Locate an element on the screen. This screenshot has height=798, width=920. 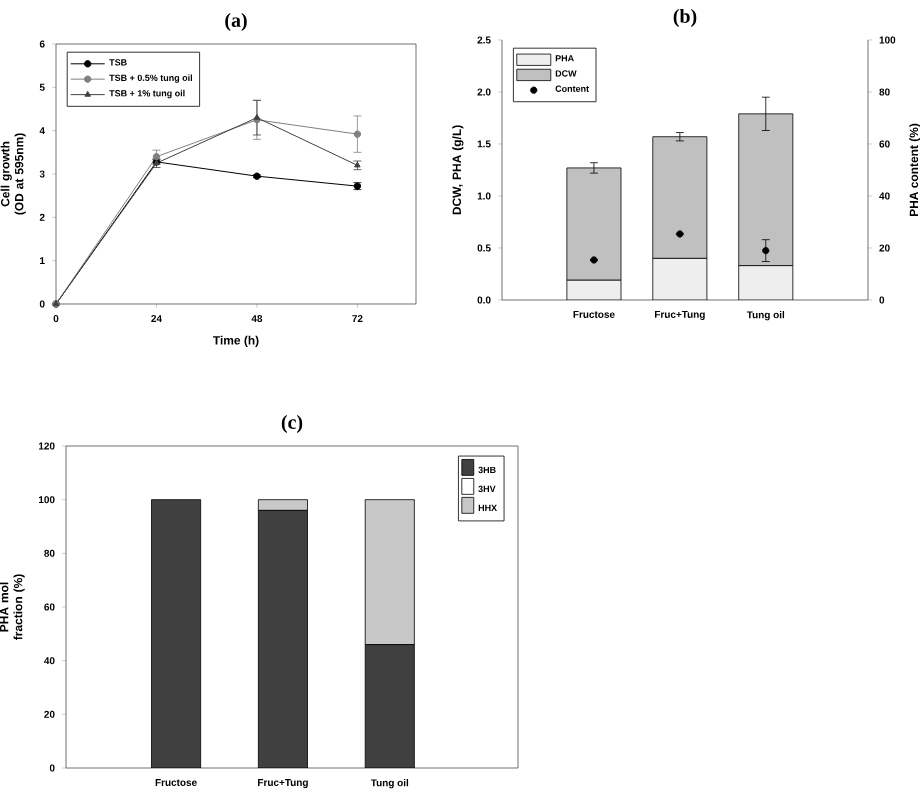
chart-title: (b) is located at coordinates (685, 17).